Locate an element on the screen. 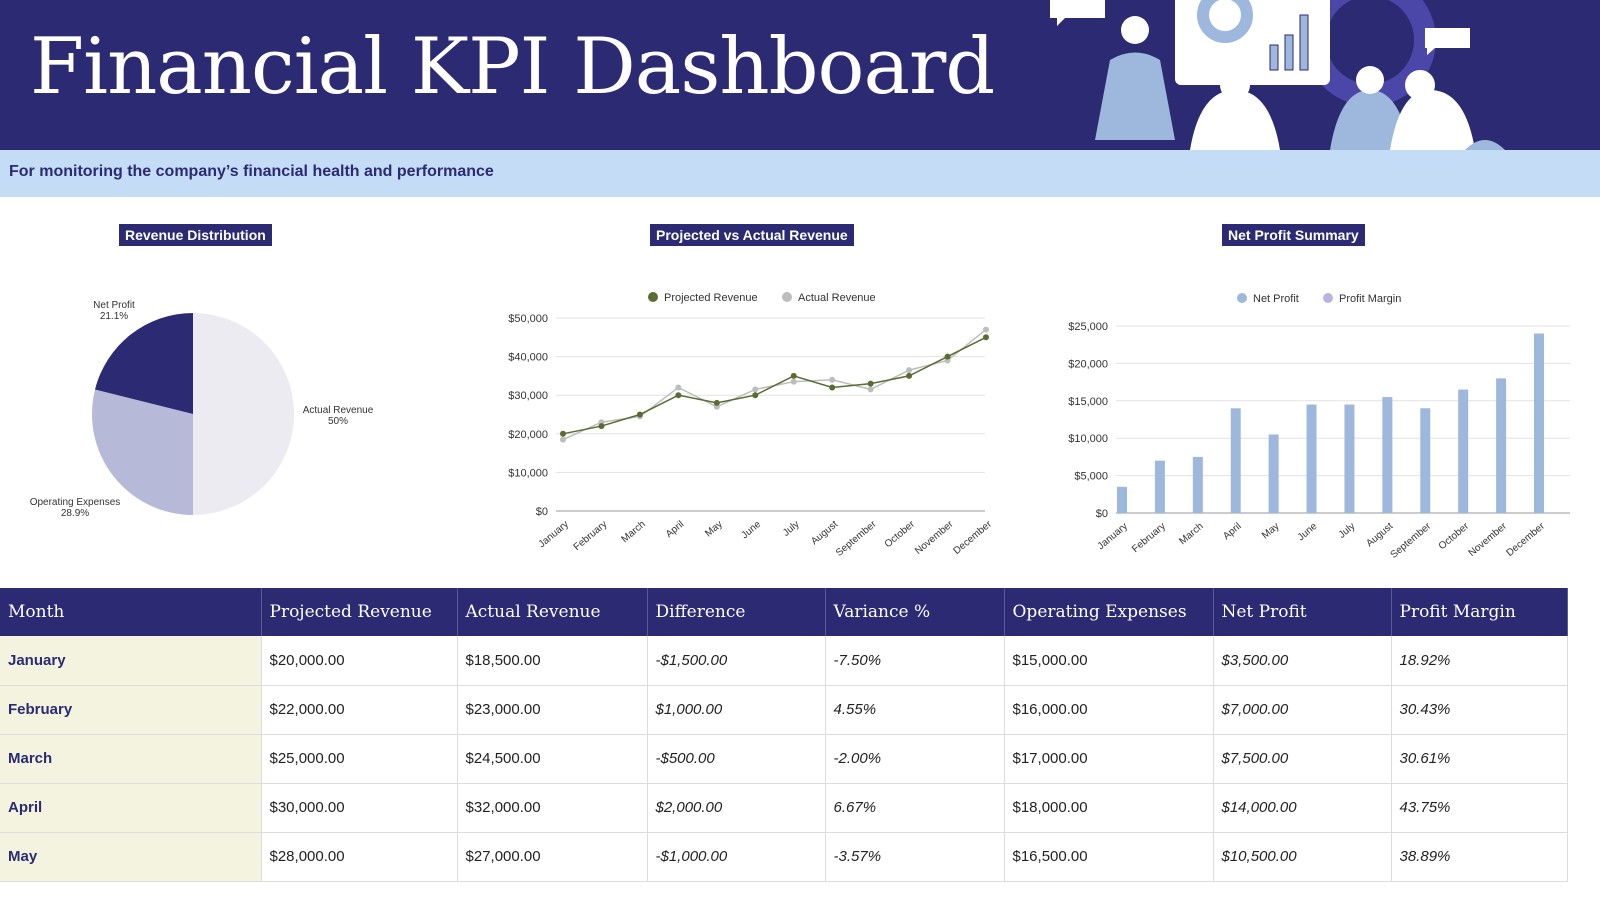 Image resolution: width=1600 pixels, height=900 pixels. y-tick-label: $5,000 is located at coordinates (1091, 477).